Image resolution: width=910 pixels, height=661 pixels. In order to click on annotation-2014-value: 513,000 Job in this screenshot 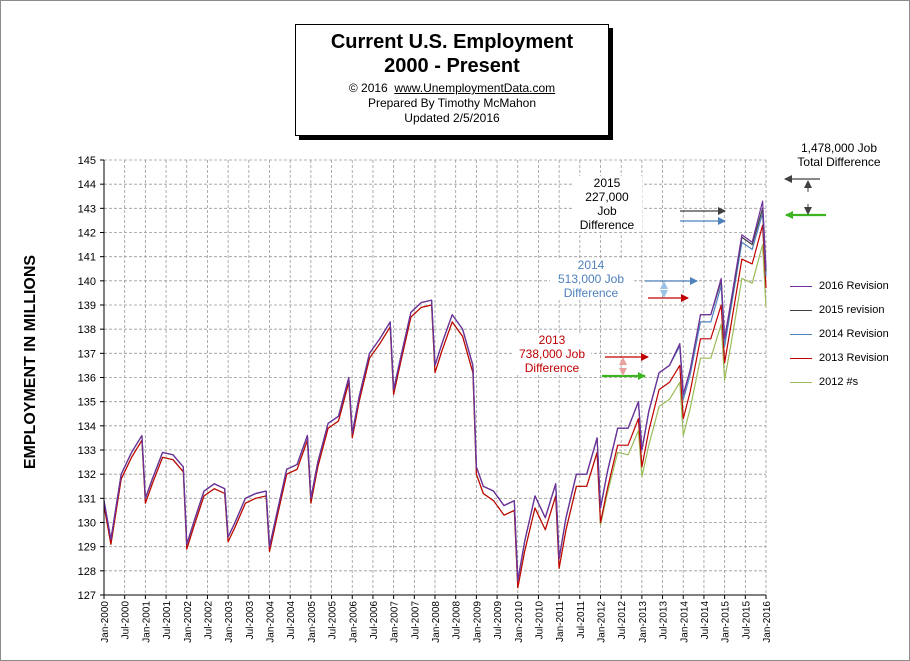, I will do `click(591, 279)`.